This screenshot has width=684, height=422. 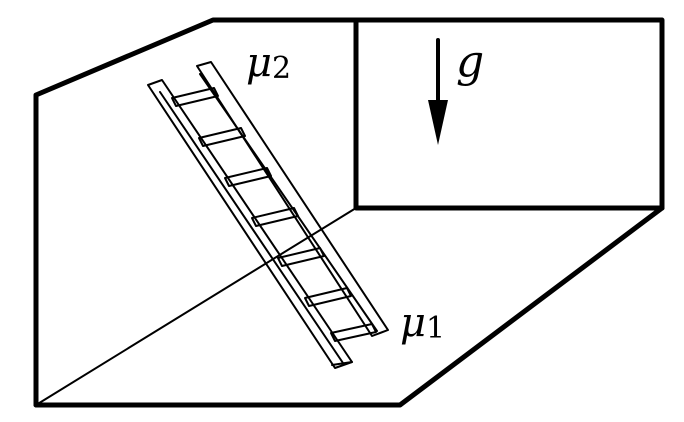 What do you see at coordinates (470, 61) in the screenshot?
I see `gravity-label: g` at bounding box center [470, 61].